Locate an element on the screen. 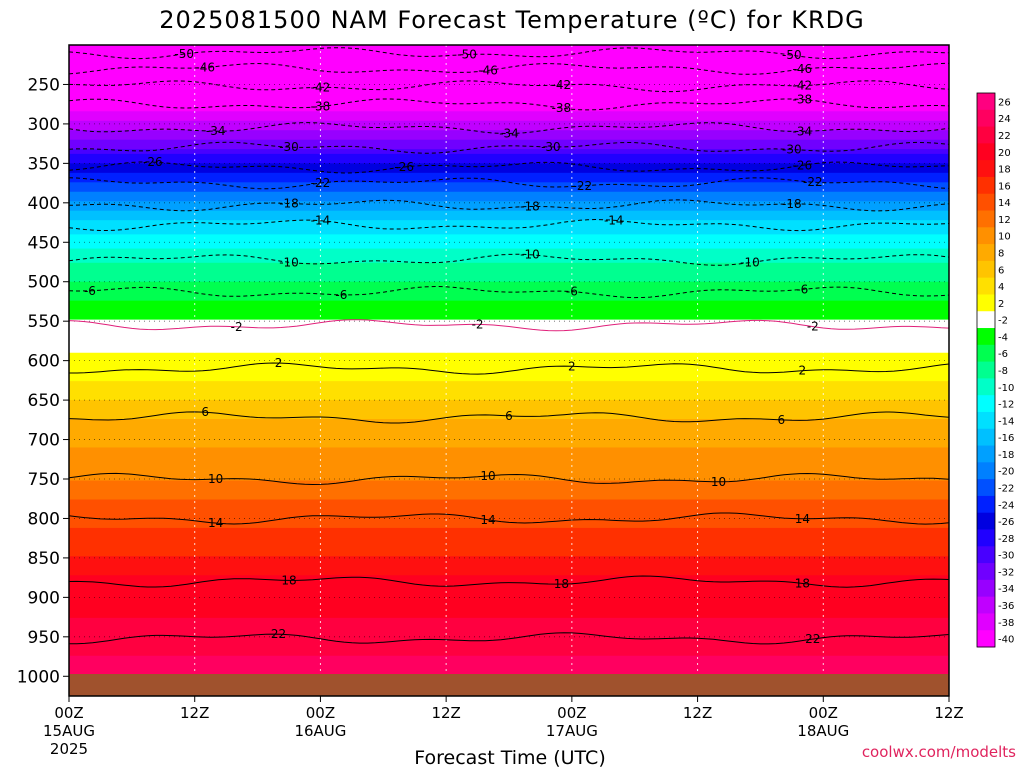  y-tick-label: 600 is located at coordinates (44, 362).